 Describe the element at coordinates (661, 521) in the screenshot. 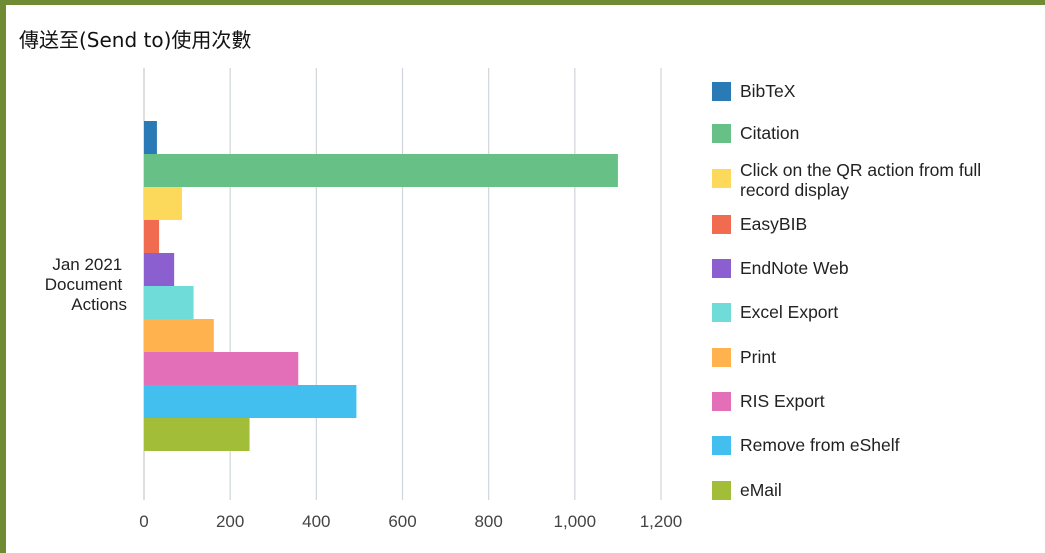

I see `x-tick-label: 1,200` at that location.